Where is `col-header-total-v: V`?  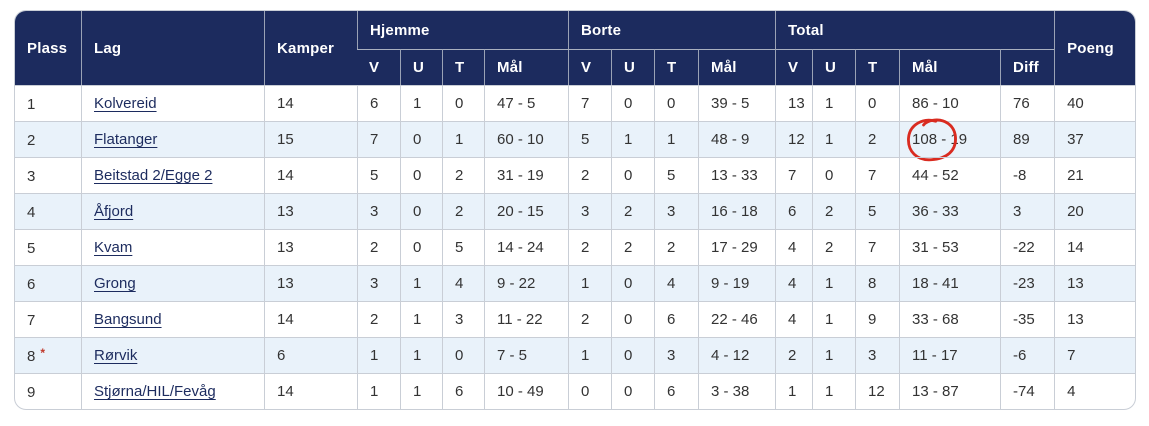 col-header-total-v: V is located at coordinates (794, 67).